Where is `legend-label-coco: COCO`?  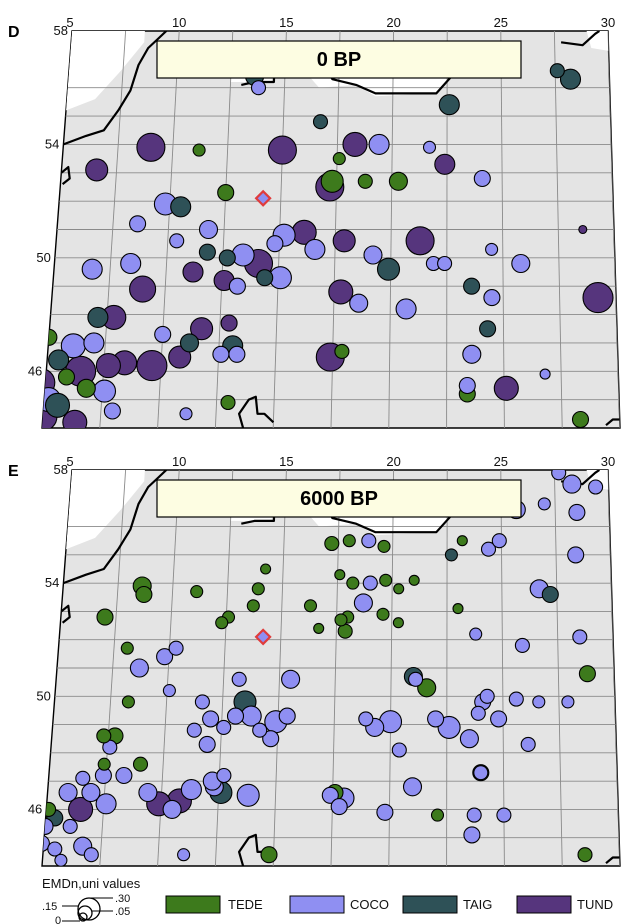
legend-label-coco: COCO is located at coordinates (369, 904).